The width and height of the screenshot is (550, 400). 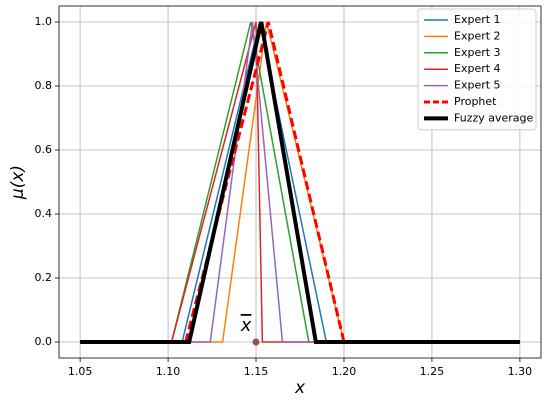 What do you see at coordinates (44, 341) in the screenshot?
I see `y-tick-label: 0.0` at bounding box center [44, 341].